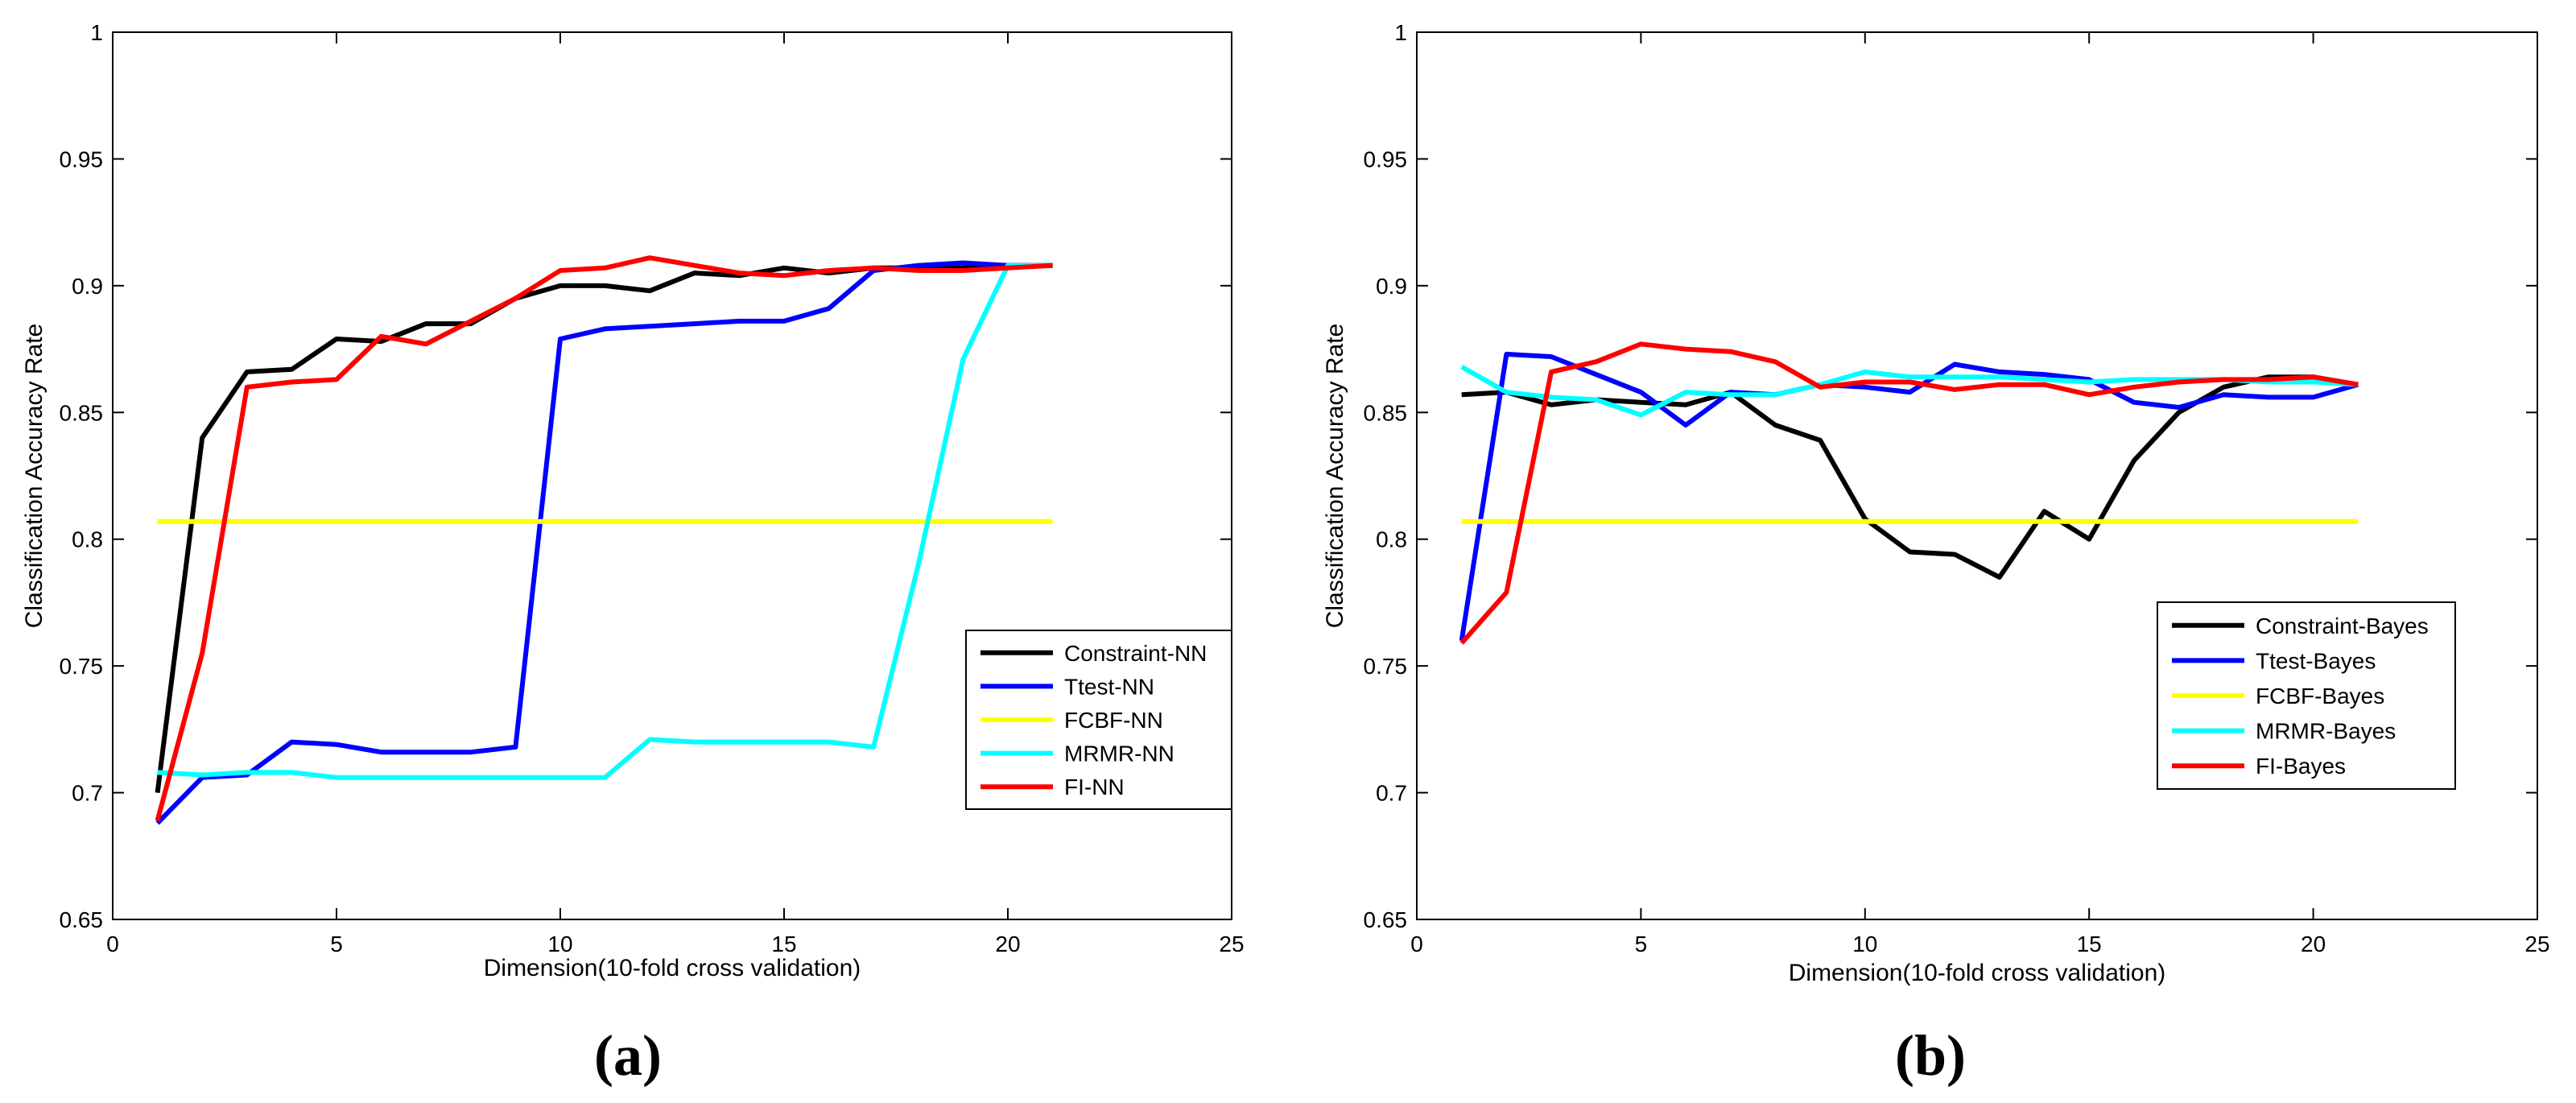 The image size is (2576, 1103). Describe the element at coordinates (1109, 686) in the screenshot. I see `legend-label-ttest-nn: Ttest-NN` at that location.